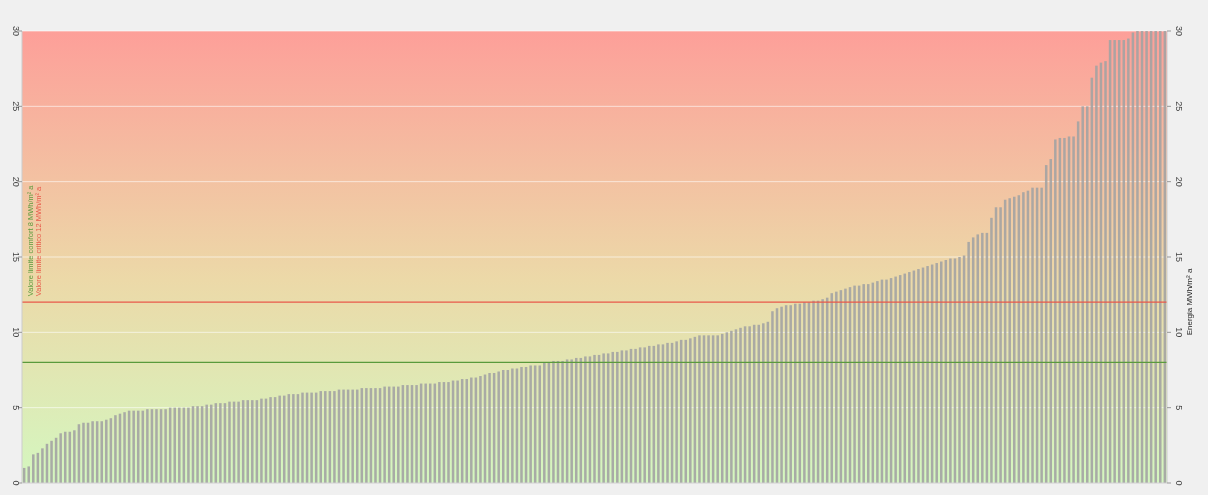 This screenshot has height=495, width=1208. I want to click on y2-tick-label: 30, so click(1179, 31).